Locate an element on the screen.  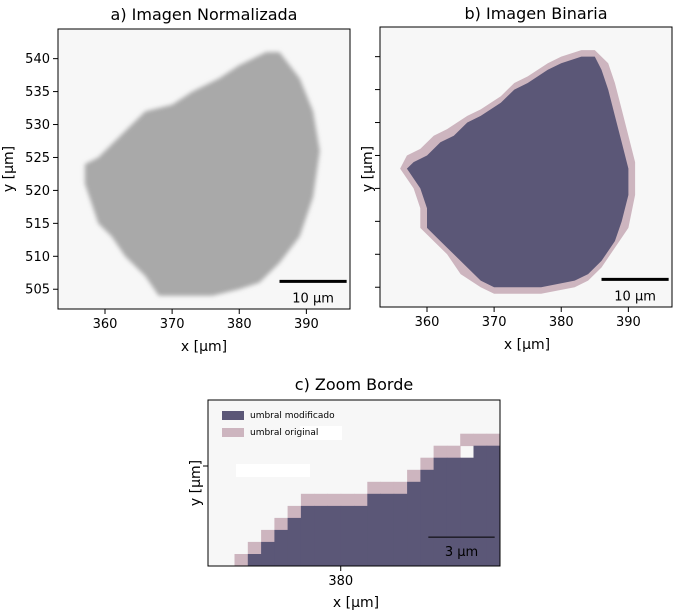
panel-c-scalebar-label: 3 µm is located at coordinates (461, 552).